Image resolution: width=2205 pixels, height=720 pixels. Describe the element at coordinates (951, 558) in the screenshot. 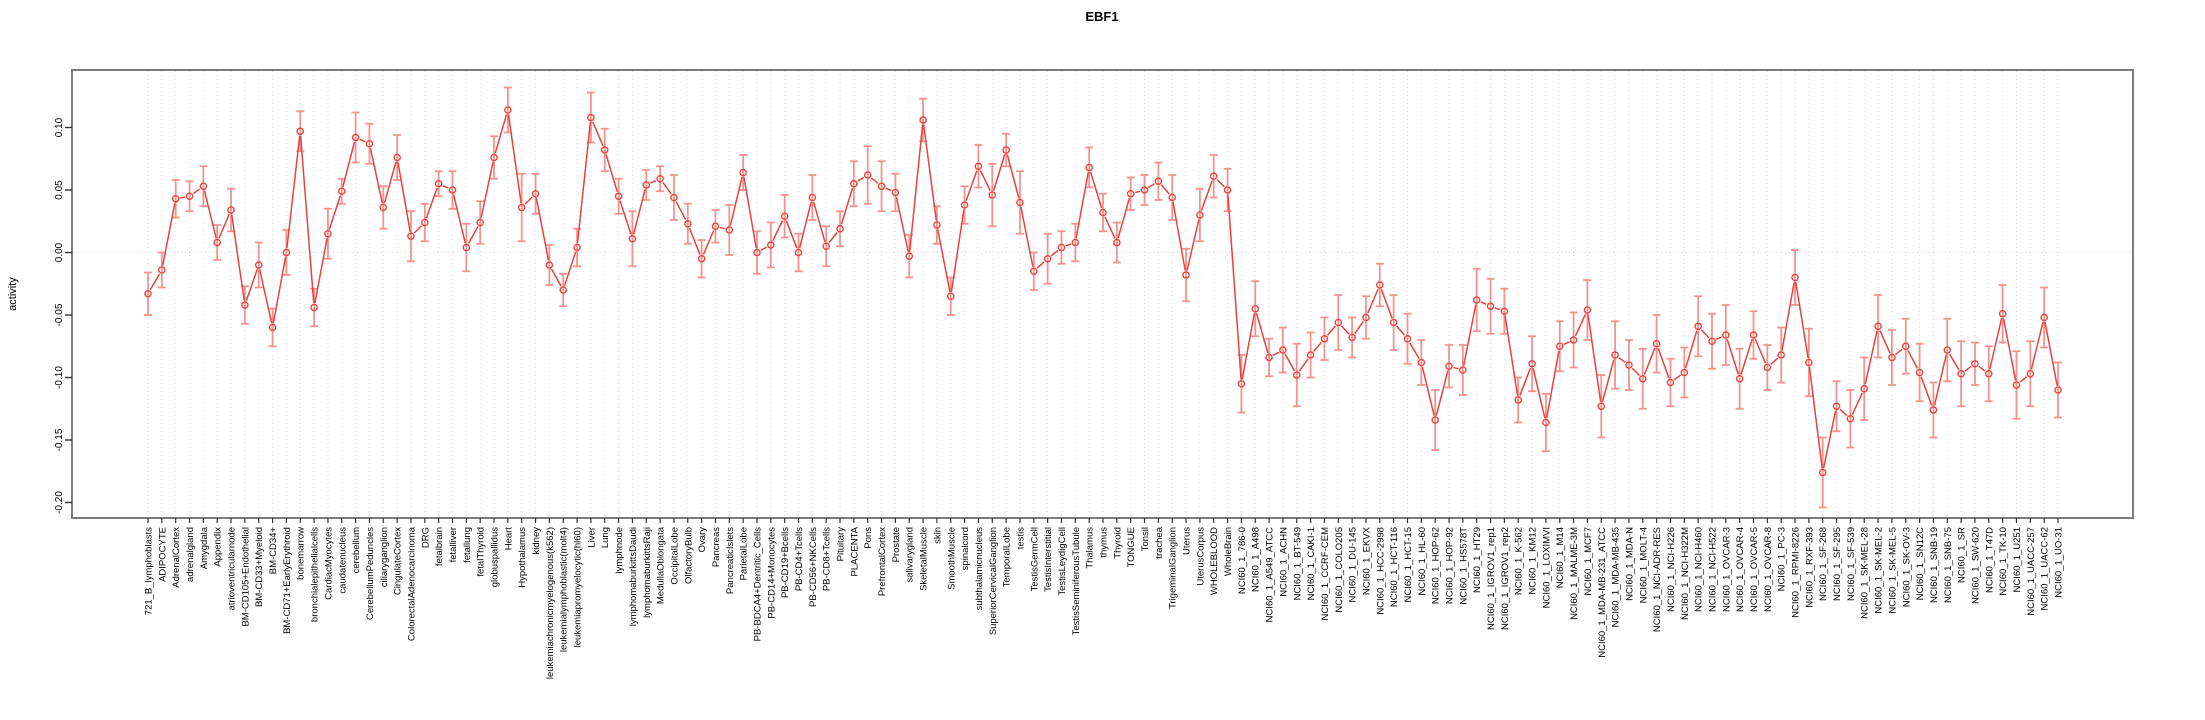

I see `x-tick-label: SmoothMuscle` at that location.